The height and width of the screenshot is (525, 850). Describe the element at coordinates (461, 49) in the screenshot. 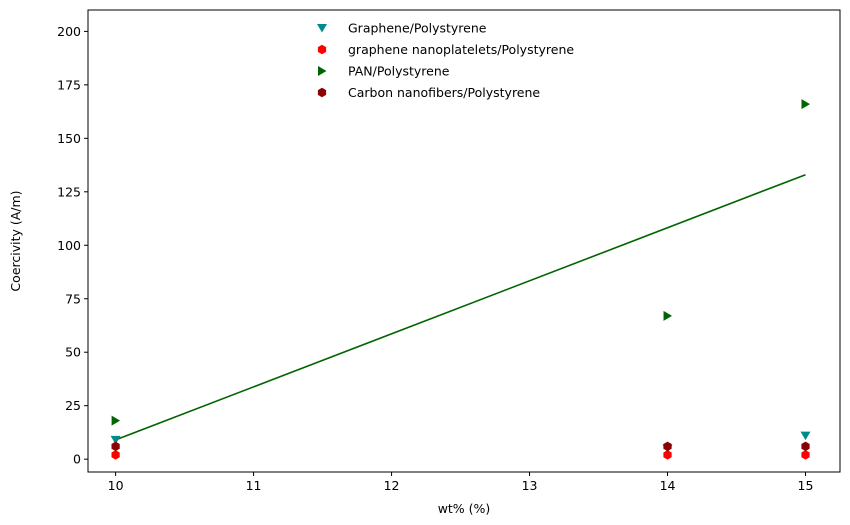

I see `legend-label-2: graphene nanoplatelets/Polystyrene` at that location.